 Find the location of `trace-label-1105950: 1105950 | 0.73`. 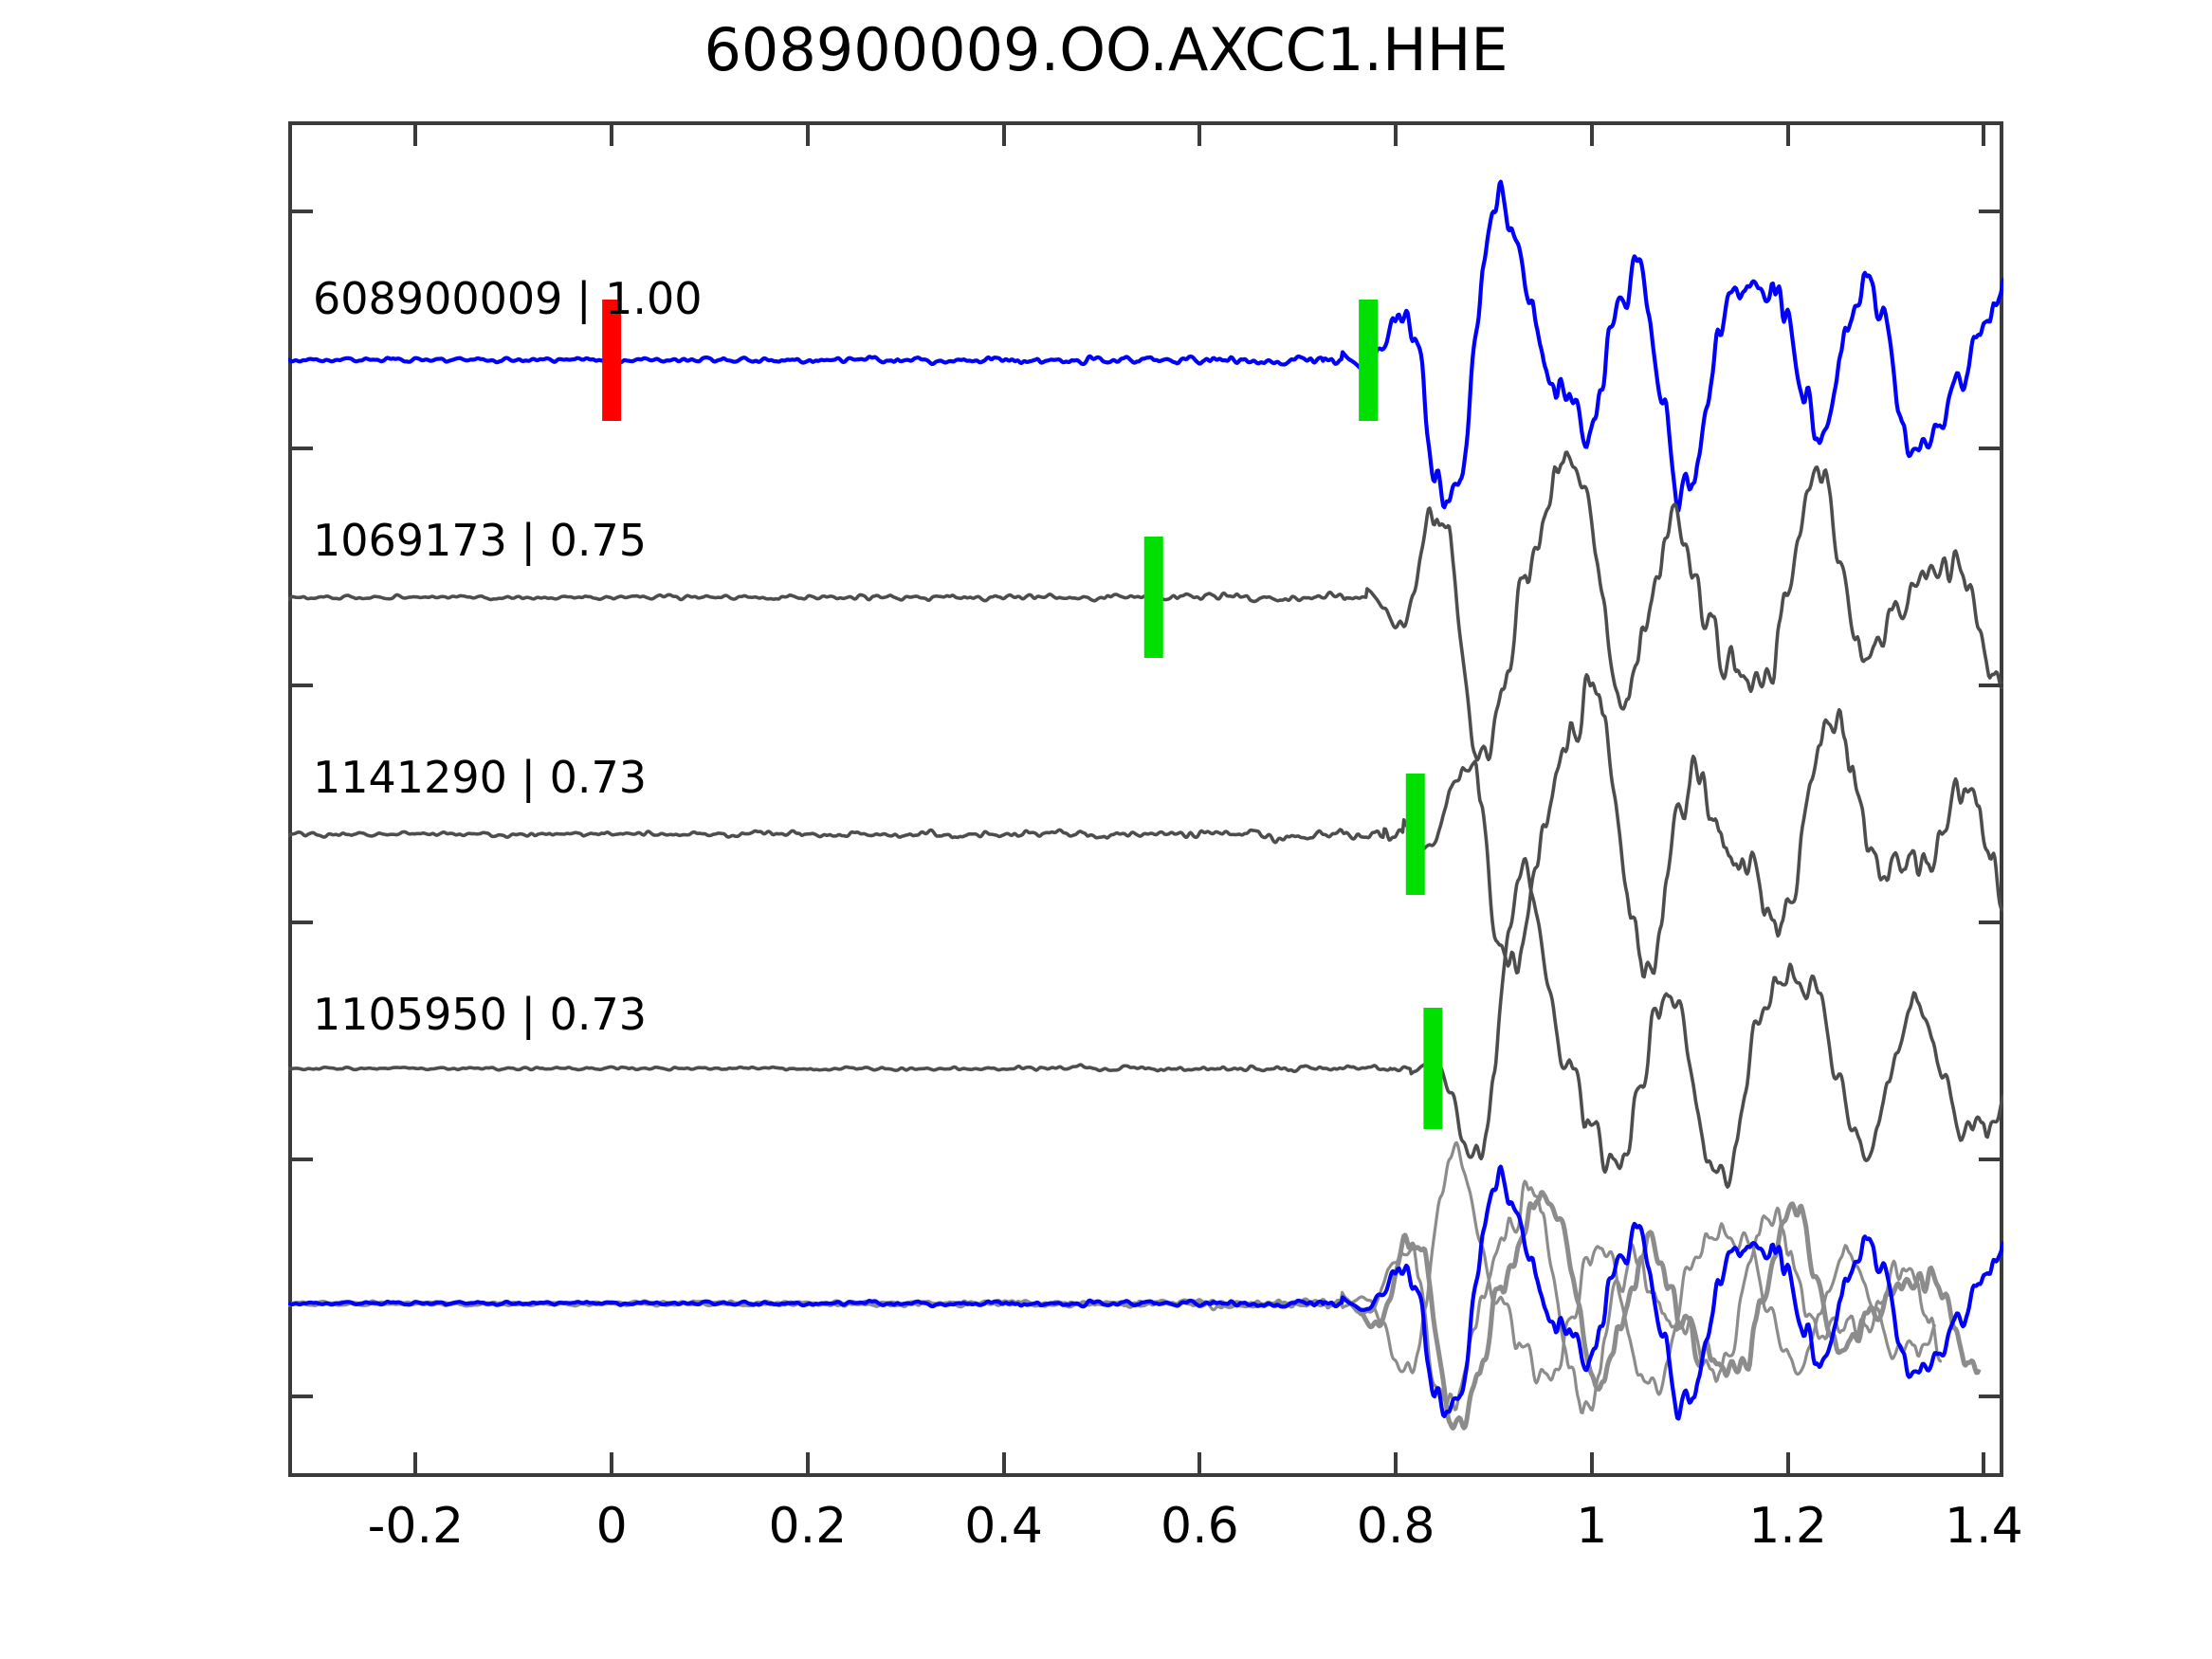

trace-label-1105950: 1105950 | 0.73 is located at coordinates (480, 1014).